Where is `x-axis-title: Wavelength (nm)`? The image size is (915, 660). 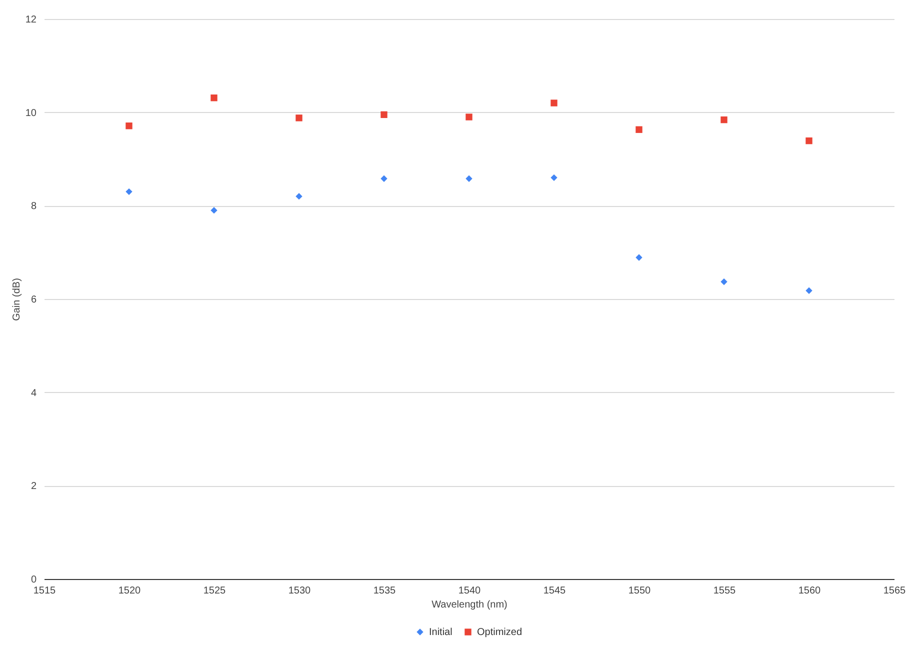 x-axis-title: Wavelength (nm) is located at coordinates (470, 605).